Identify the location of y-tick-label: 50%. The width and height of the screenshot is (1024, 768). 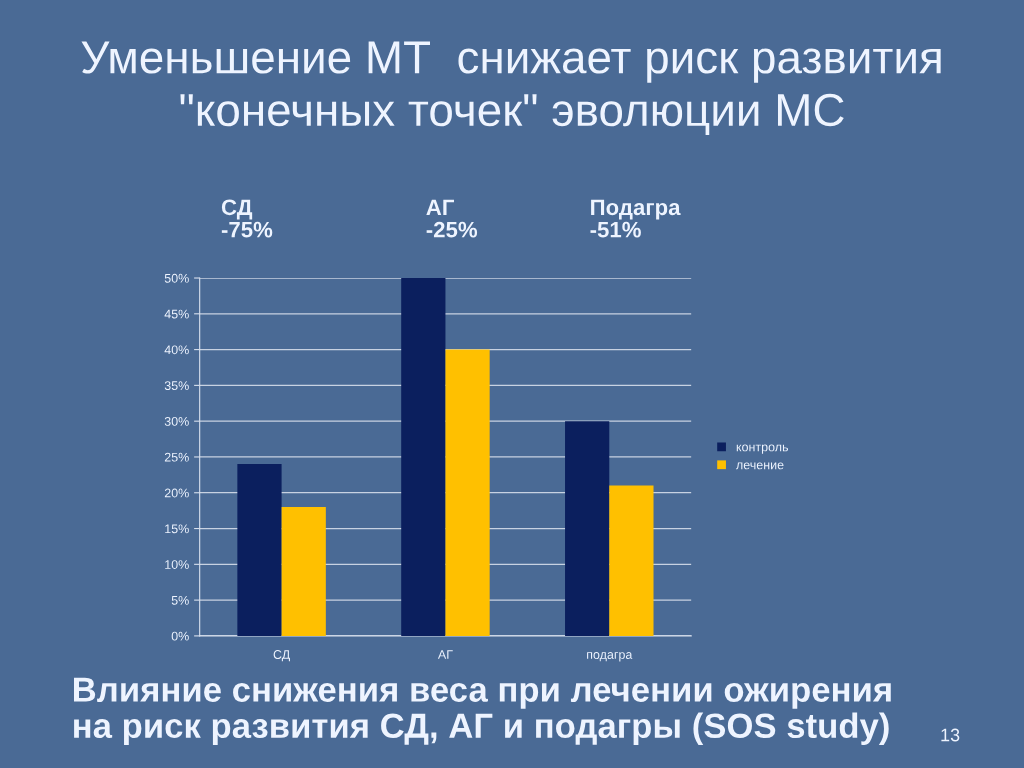
(176, 278).